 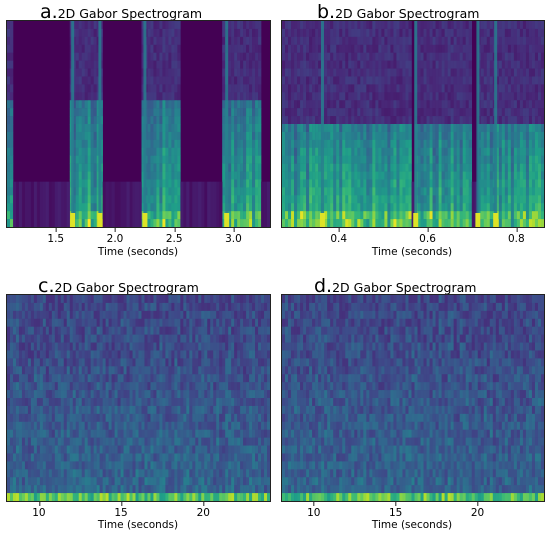 I want to click on panel-letter-d: d., so click(x=323, y=286).